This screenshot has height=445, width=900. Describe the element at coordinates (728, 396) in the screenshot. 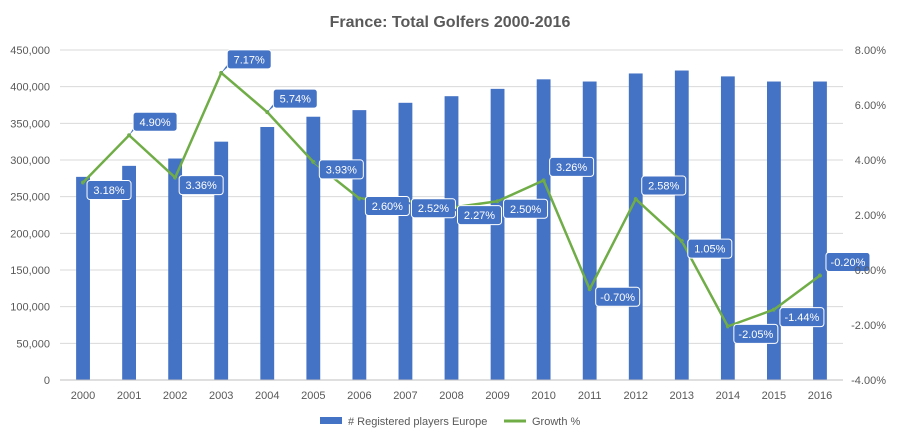

I see `x-tick-label: 2014` at that location.